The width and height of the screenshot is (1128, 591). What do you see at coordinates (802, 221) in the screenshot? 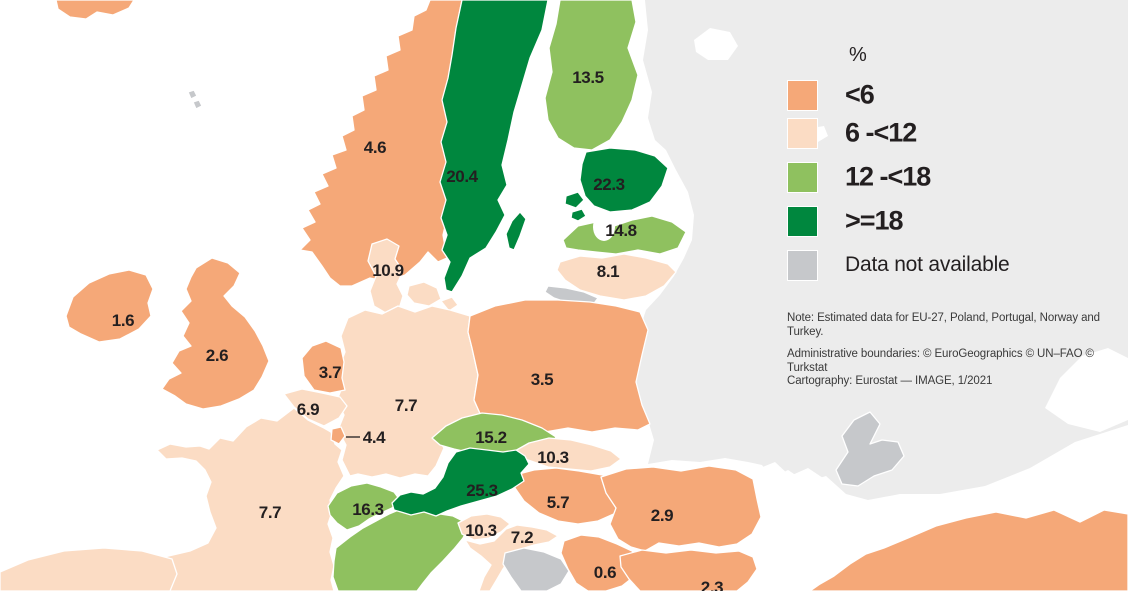
I see `legend-swatch-gte18` at bounding box center [802, 221].